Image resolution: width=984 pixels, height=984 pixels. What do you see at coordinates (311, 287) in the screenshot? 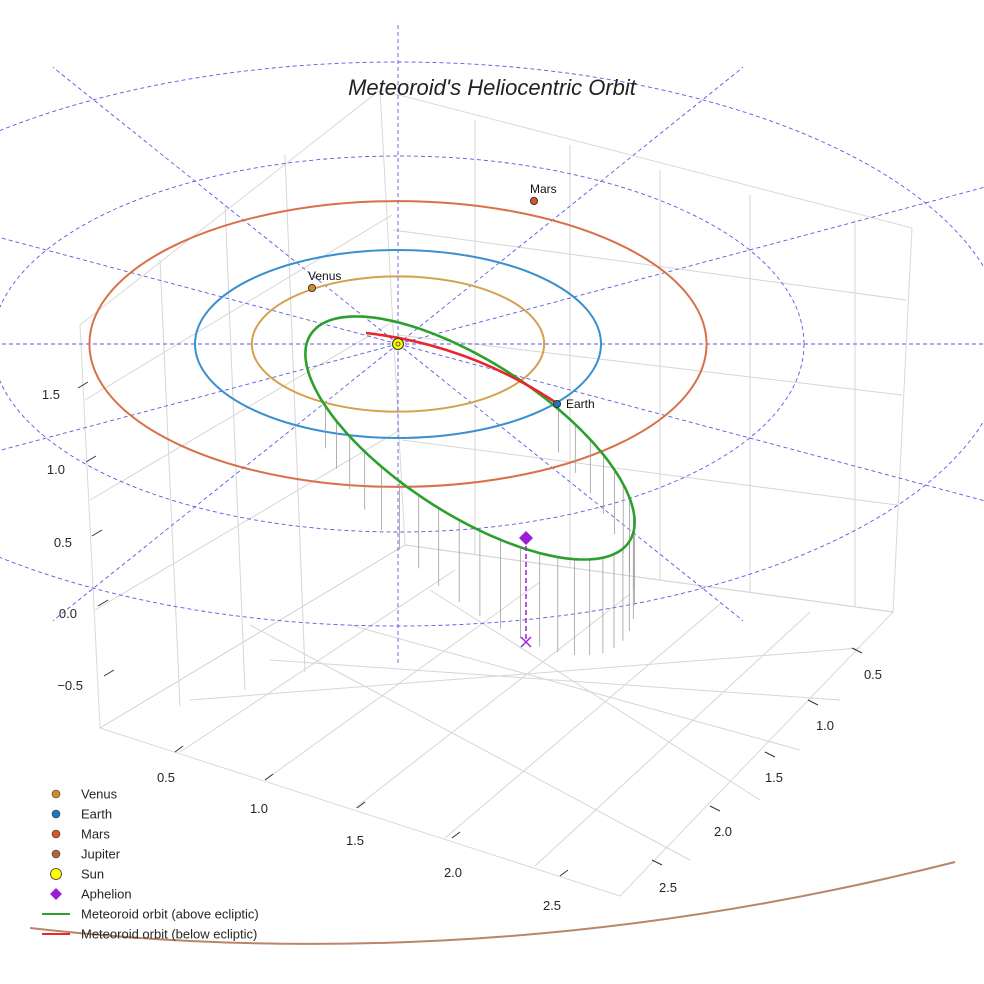
I see `venus-marker` at bounding box center [311, 287].